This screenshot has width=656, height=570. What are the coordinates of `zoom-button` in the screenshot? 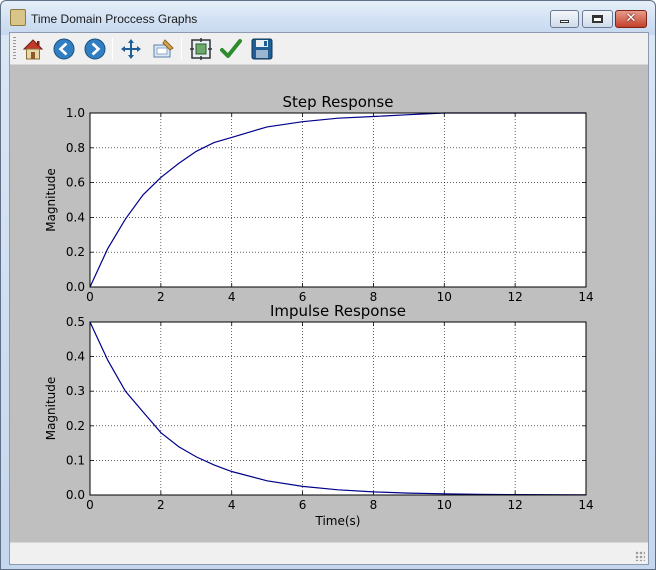 It's located at (163, 49).